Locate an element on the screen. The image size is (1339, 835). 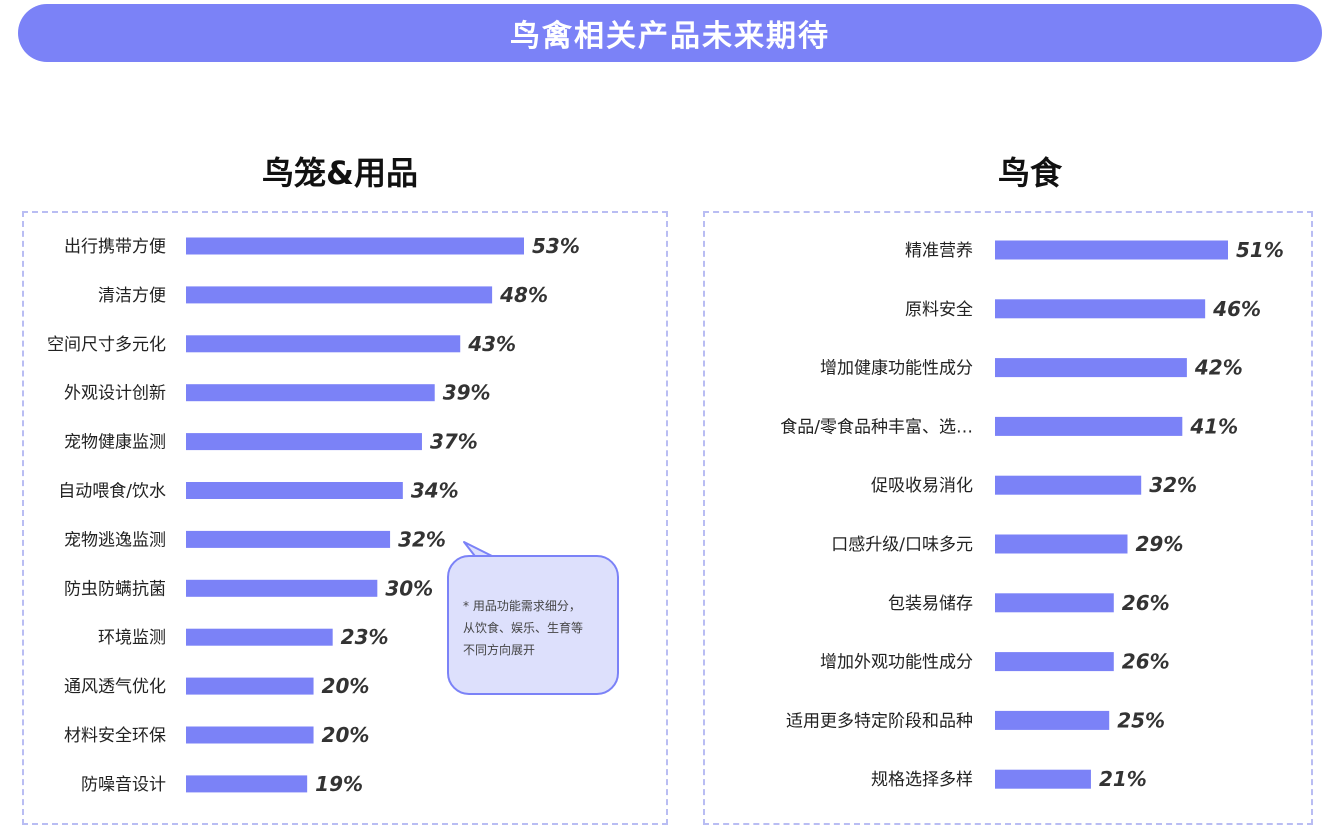
note-callout: * 用品功能需求细分， 从饮食、娱乐、生育等 不同方向展开 is located at coordinates (533, 625).